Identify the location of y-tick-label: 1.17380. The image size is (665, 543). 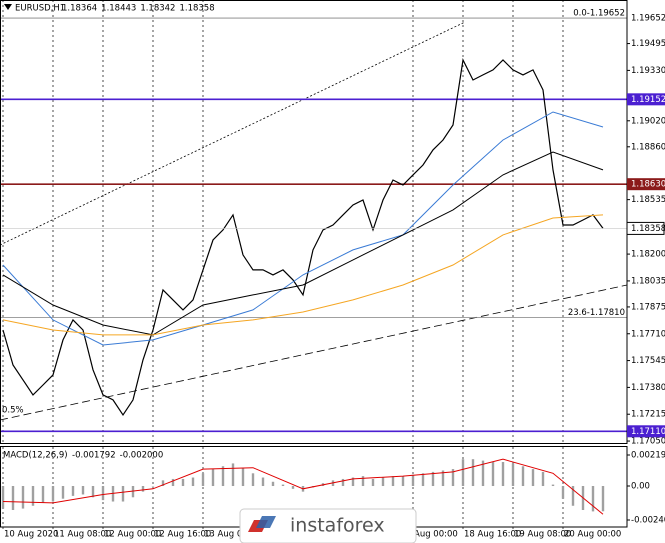
(648, 388).